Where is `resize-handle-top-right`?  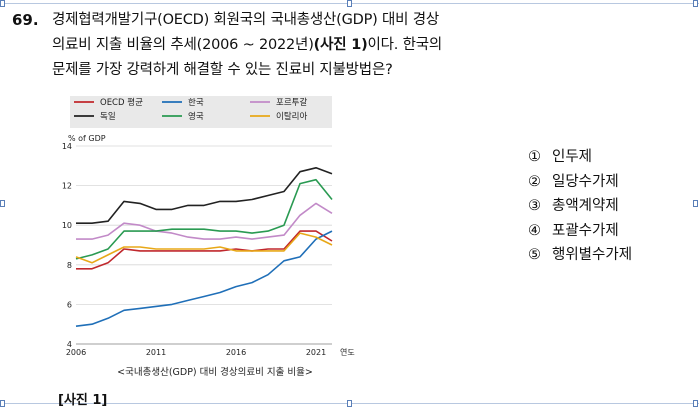 resize-handle-top-right is located at coordinates (695, 3).